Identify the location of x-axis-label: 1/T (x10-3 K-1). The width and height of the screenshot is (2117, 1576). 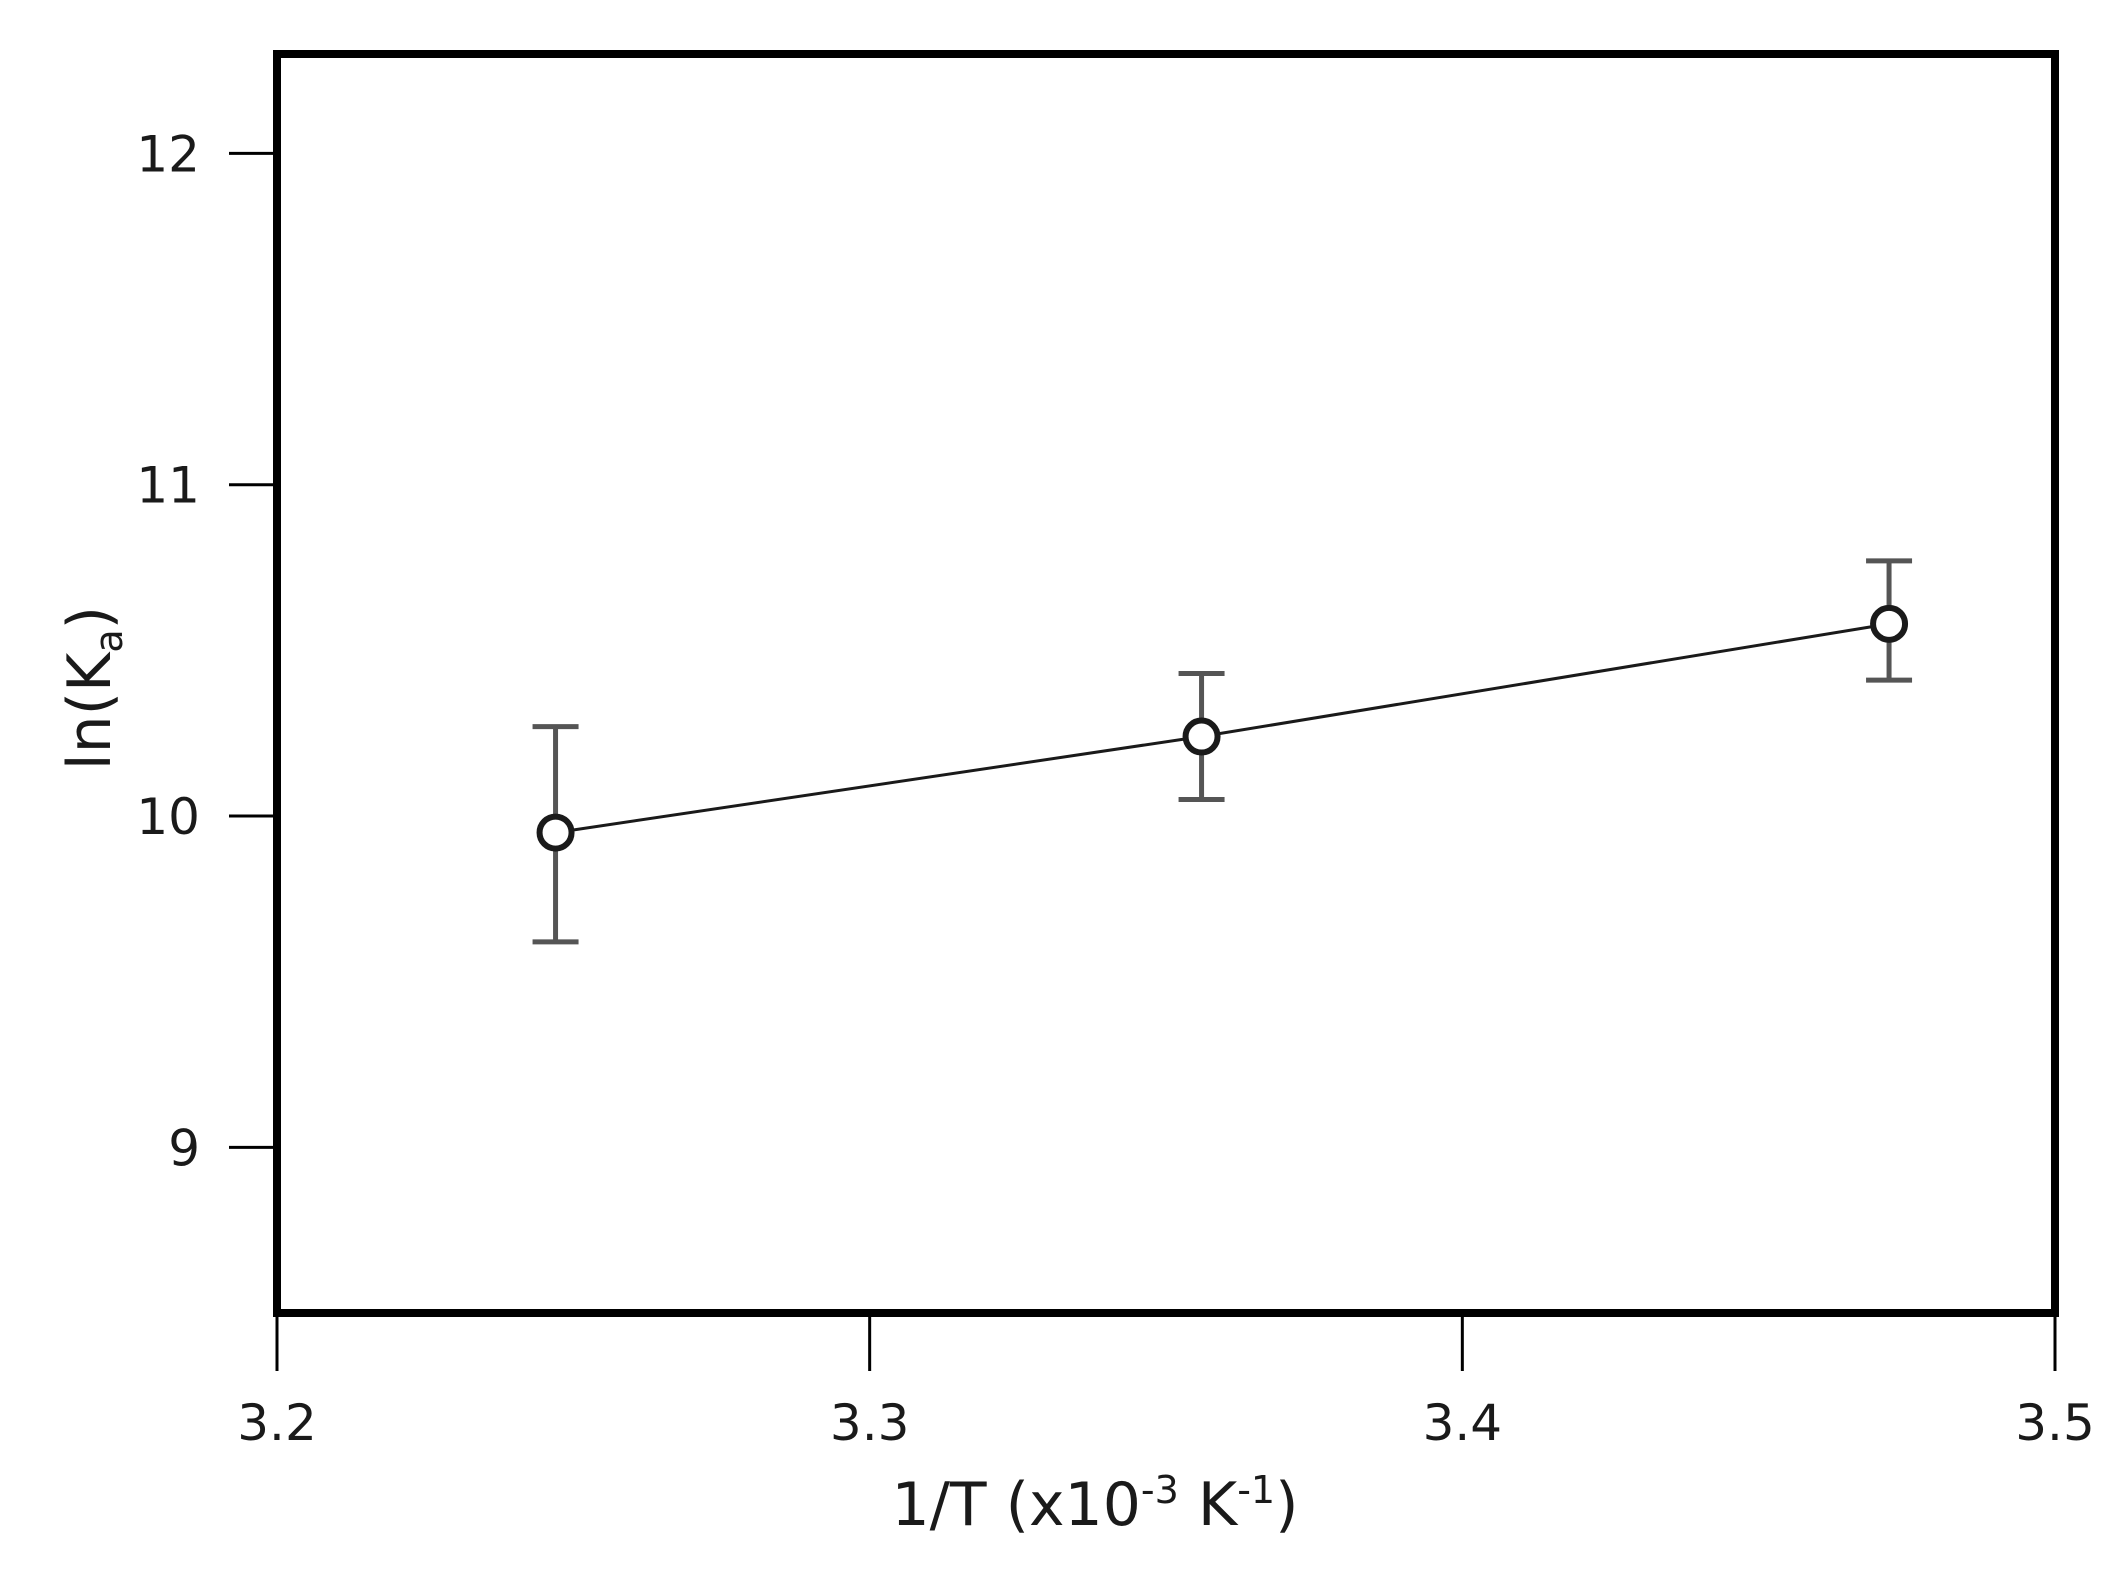
(1095, 1504).